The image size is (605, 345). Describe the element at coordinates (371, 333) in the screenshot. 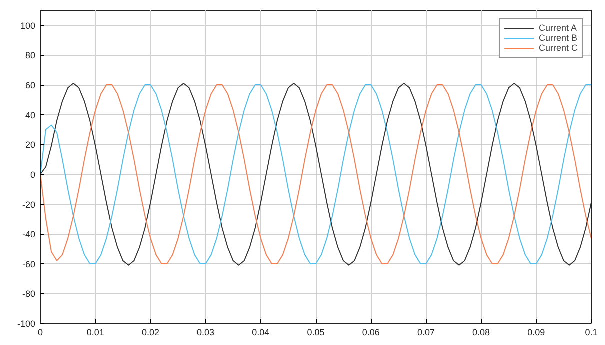

I see `x-tick-label: 0.06` at that location.